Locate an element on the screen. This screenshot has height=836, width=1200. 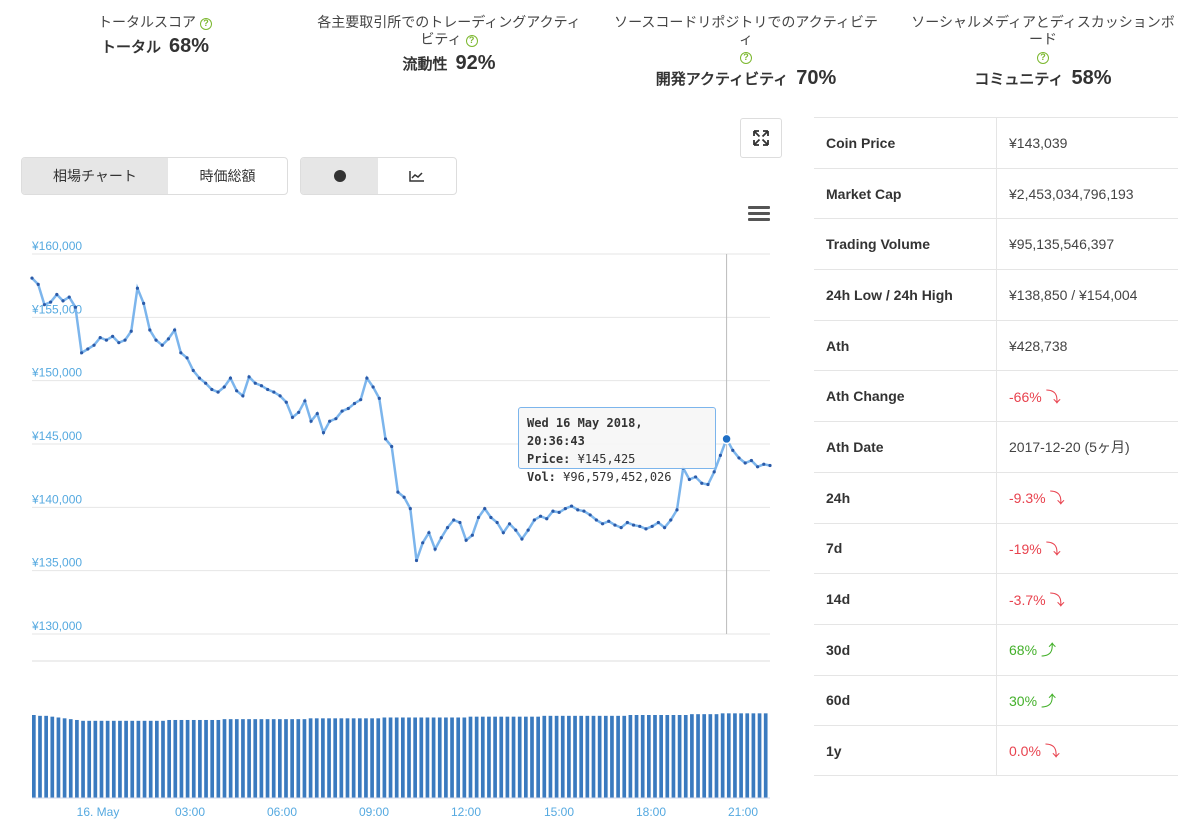
score-name: コミュニティ is located at coordinates (1019, 79).